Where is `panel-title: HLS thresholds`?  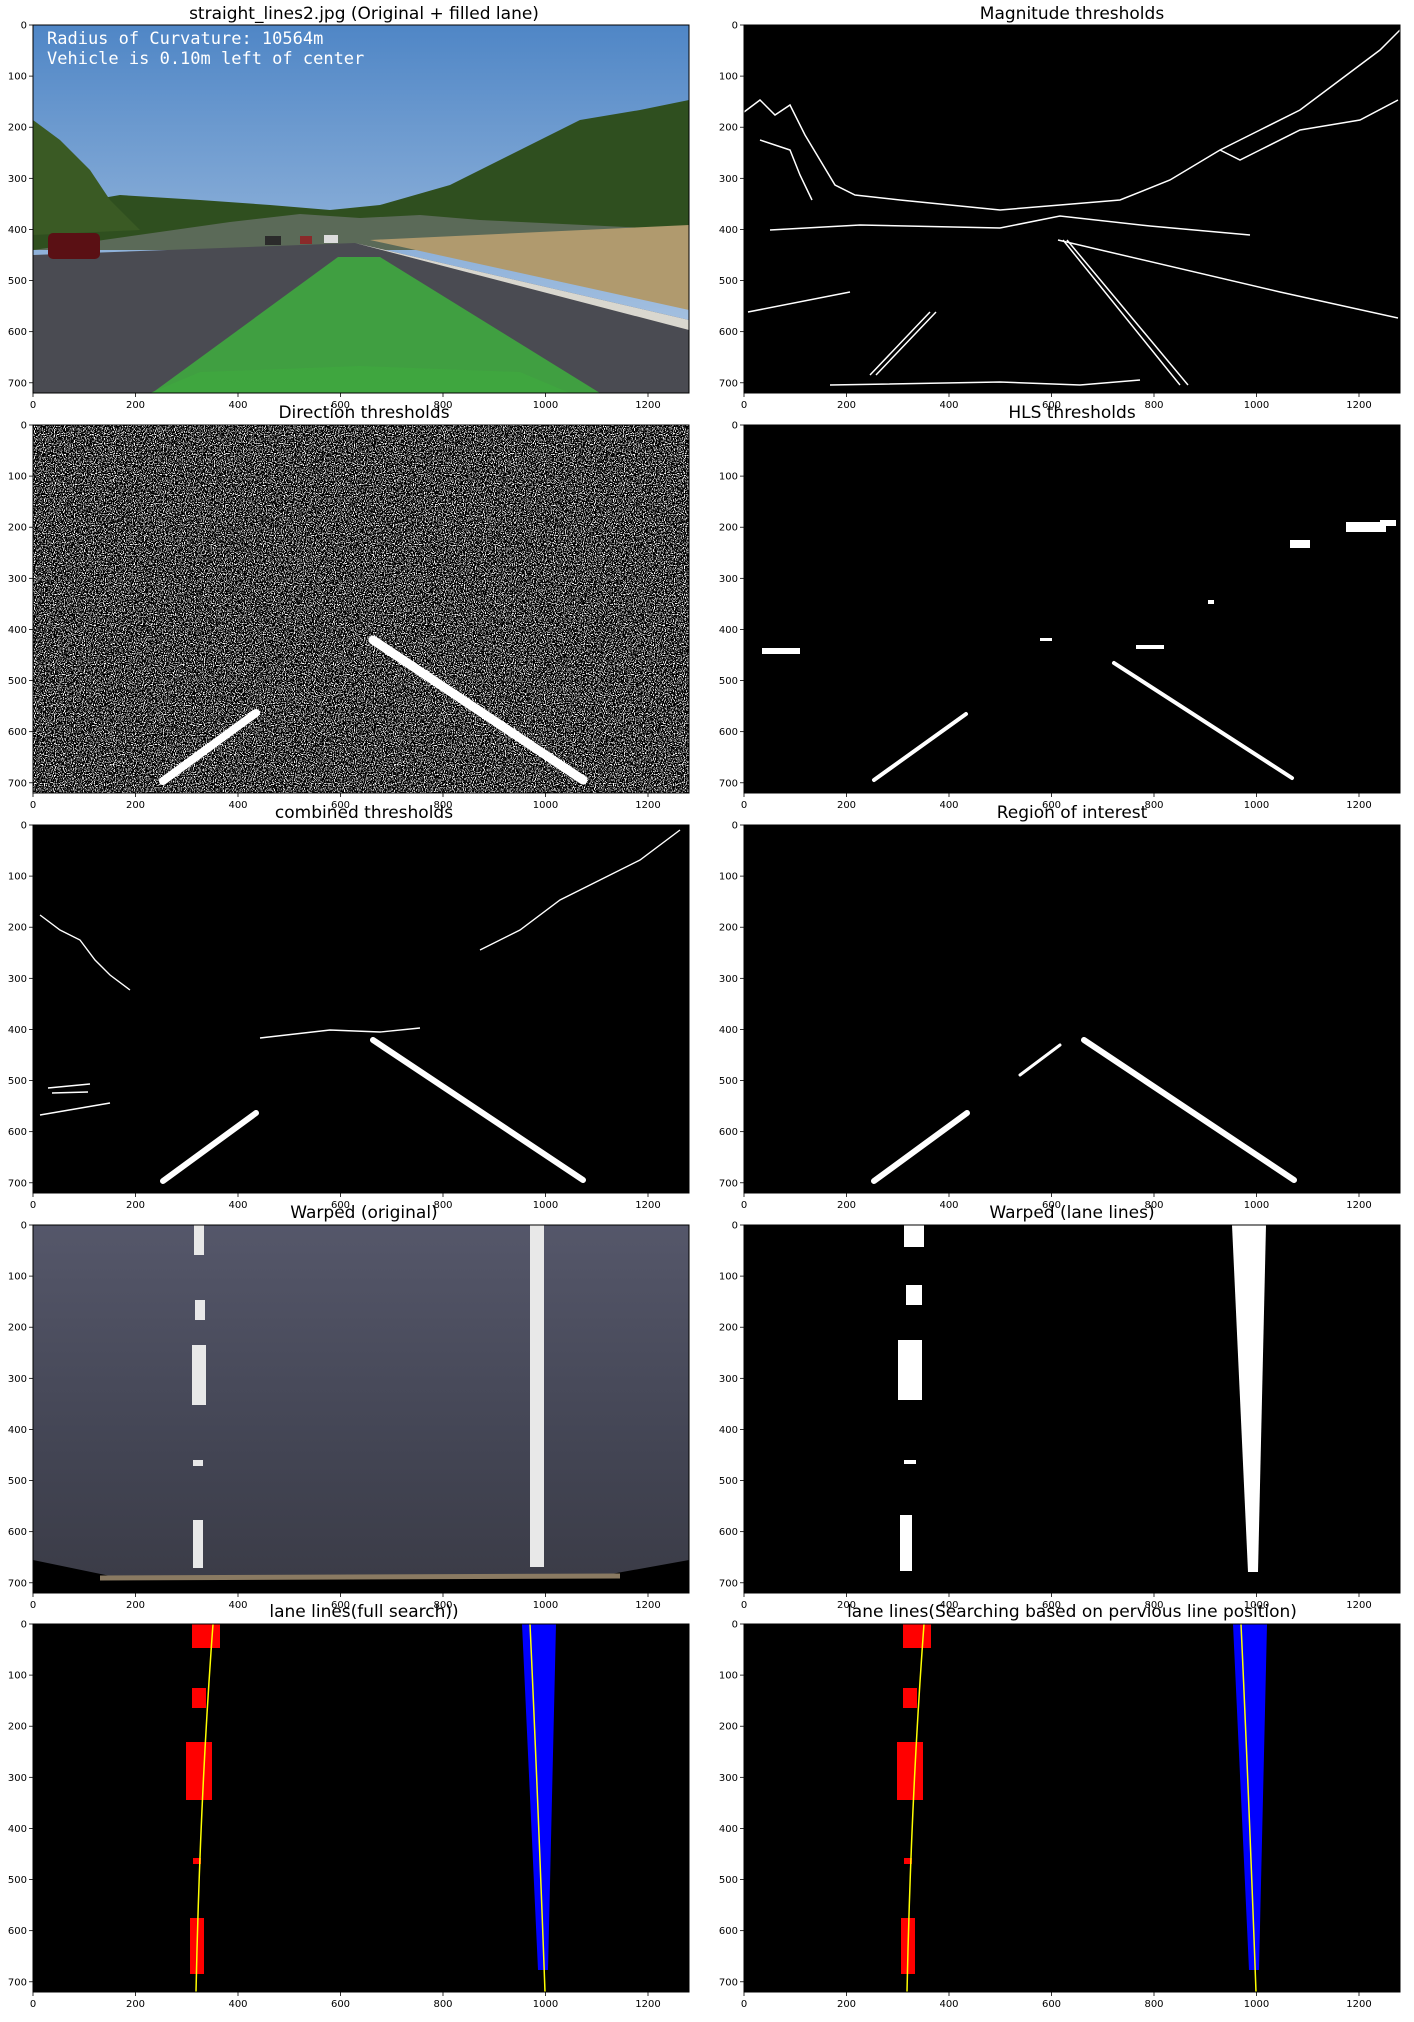 panel-title: HLS thresholds is located at coordinates (1072, 413).